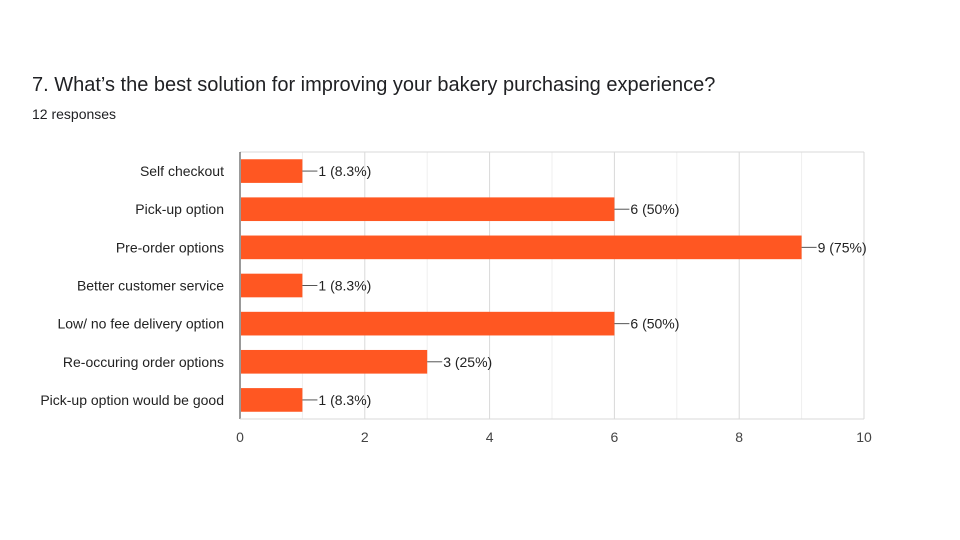  I want to click on response-count: 12 responses, so click(74, 114).